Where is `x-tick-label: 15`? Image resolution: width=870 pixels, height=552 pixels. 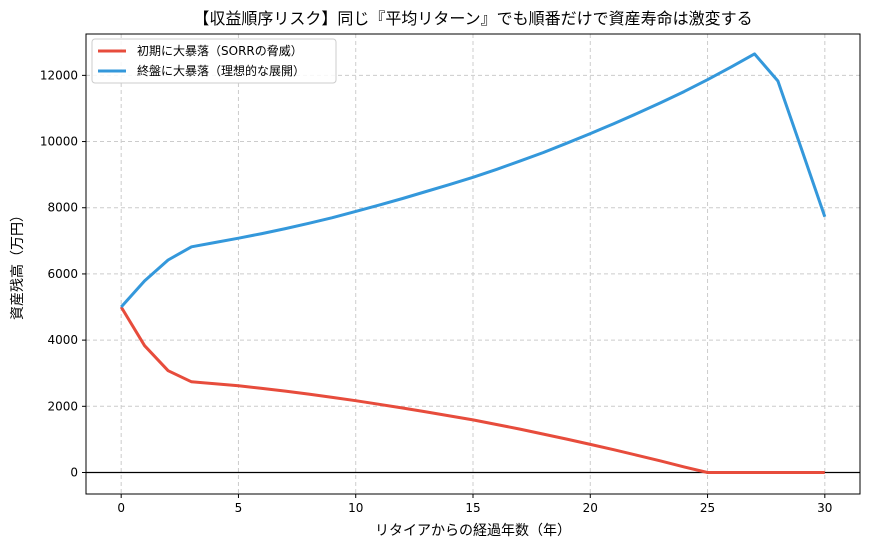
x-tick-label: 15 is located at coordinates (472, 508).